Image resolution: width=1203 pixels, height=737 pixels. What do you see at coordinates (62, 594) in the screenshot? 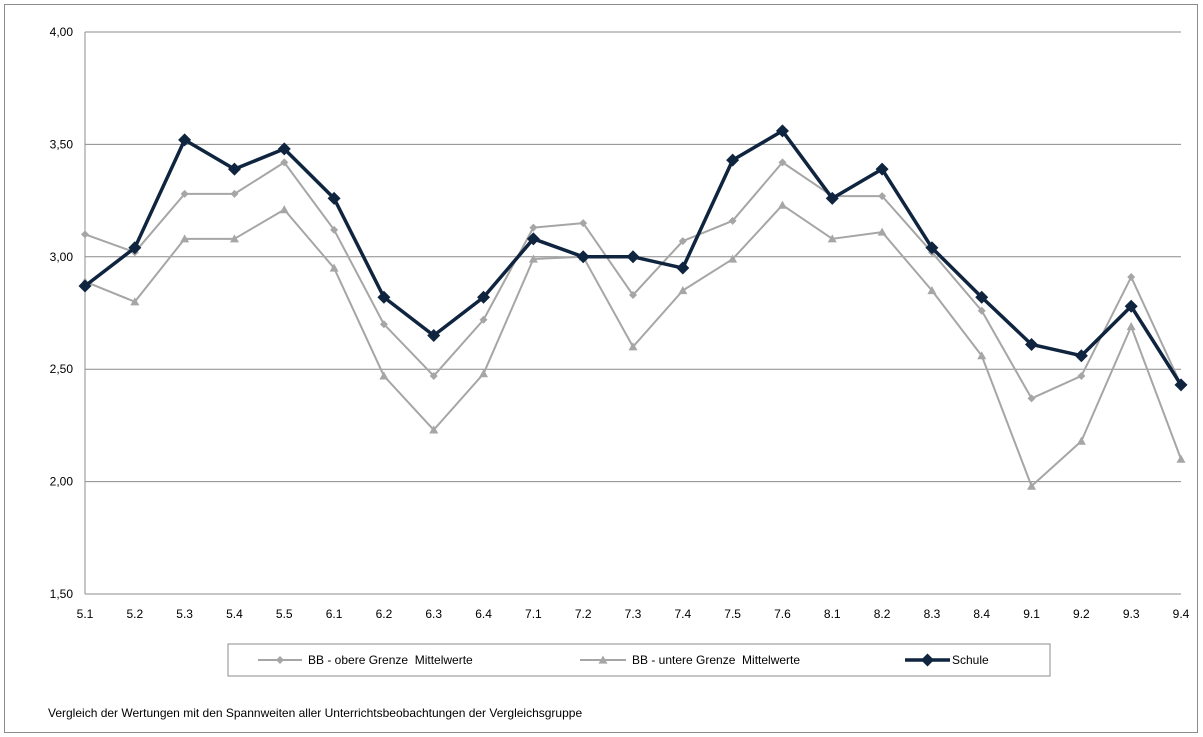
I see `y-tick-label: 1,50` at bounding box center [62, 594].